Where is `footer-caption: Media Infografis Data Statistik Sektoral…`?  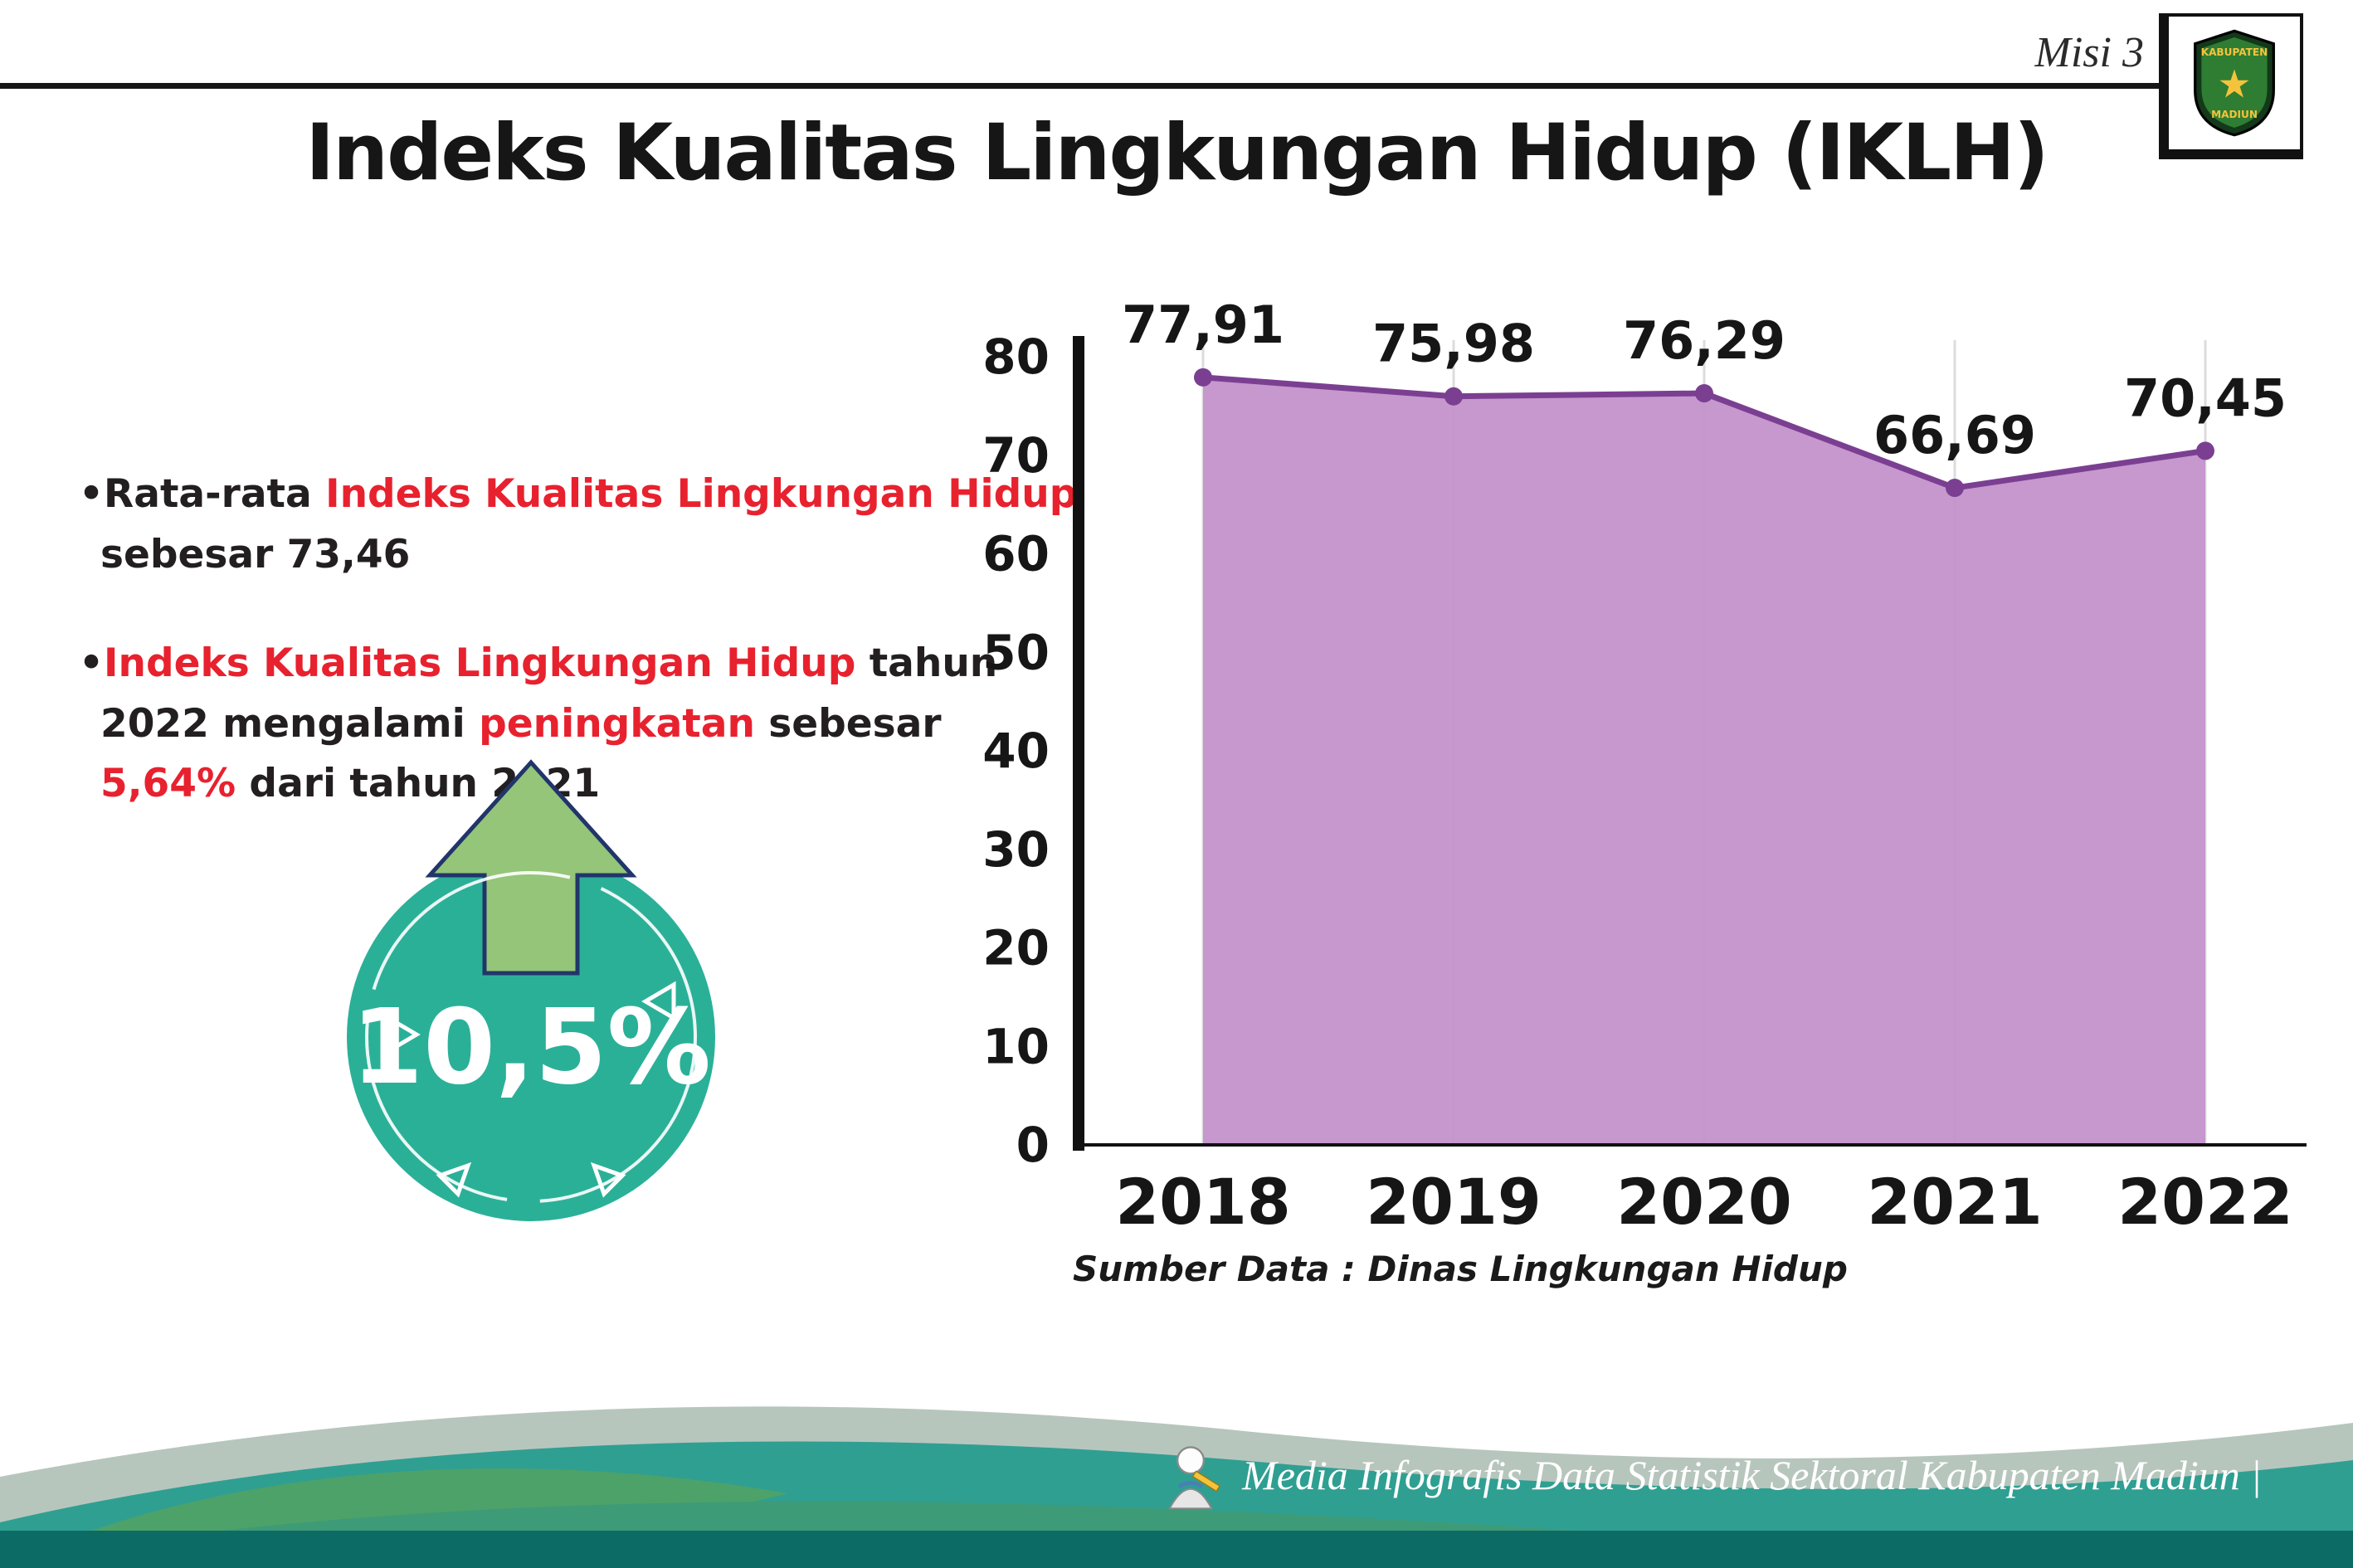 footer-caption: Media Infografis Data Statistik Sektoral… is located at coordinates (1709, 1475).